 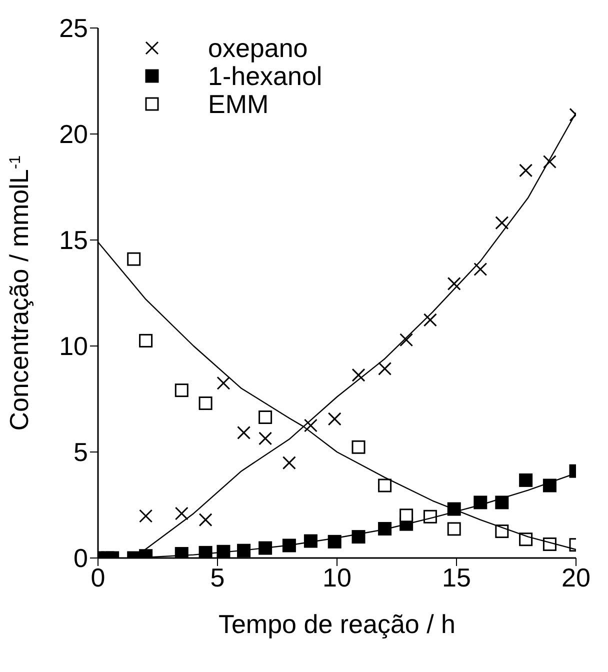 What do you see at coordinates (73, 134) in the screenshot?
I see `y-tick-label: 20` at bounding box center [73, 134].